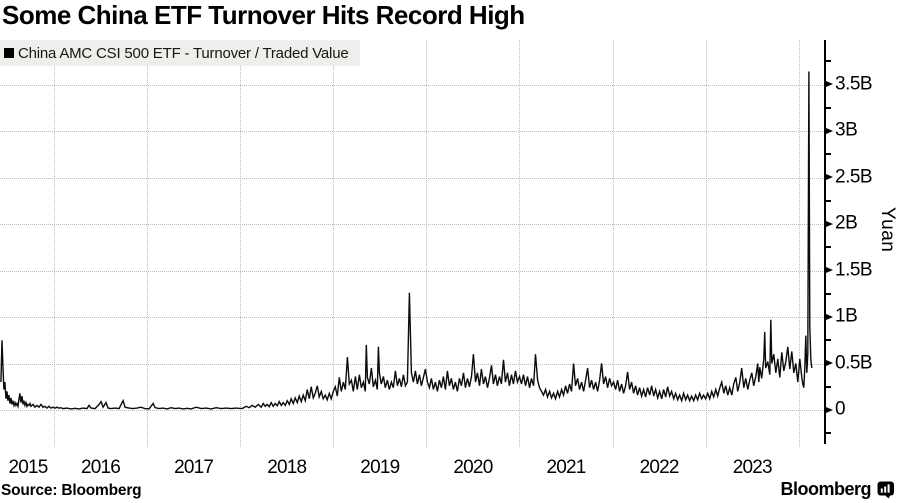  Describe the element at coordinates (101, 467) in the screenshot. I see `x-tick-label: 2016` at that location.